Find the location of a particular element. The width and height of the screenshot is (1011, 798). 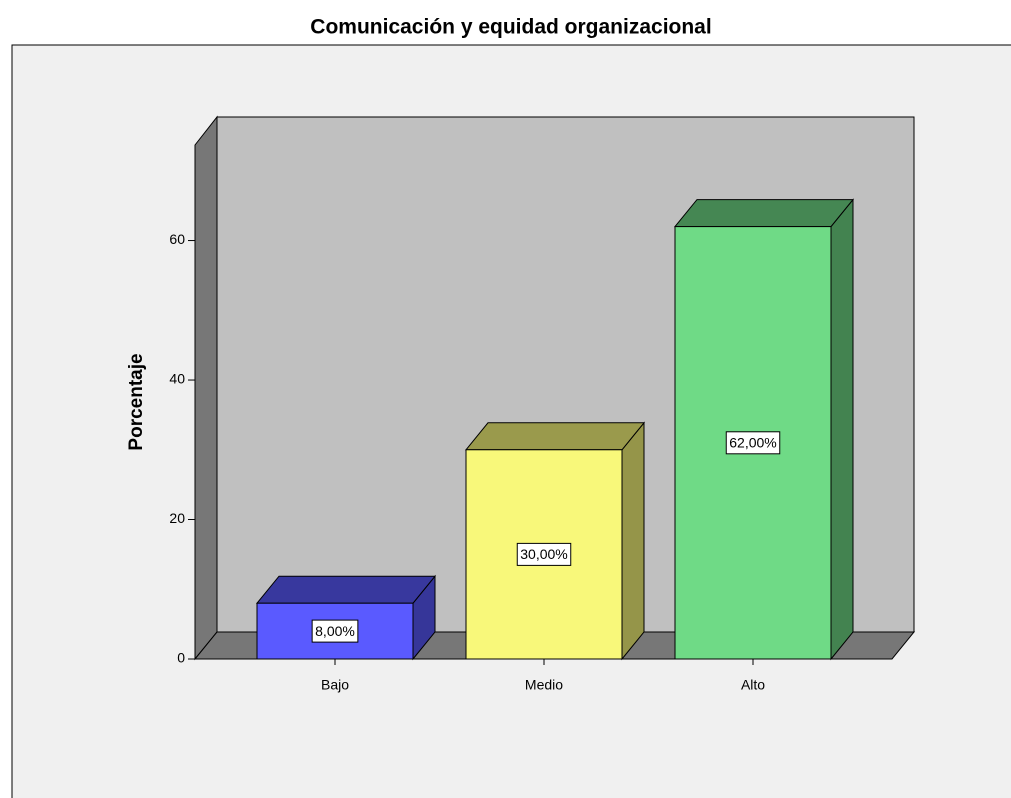

value-label: 62,00% is located at coordinates (752, 443).